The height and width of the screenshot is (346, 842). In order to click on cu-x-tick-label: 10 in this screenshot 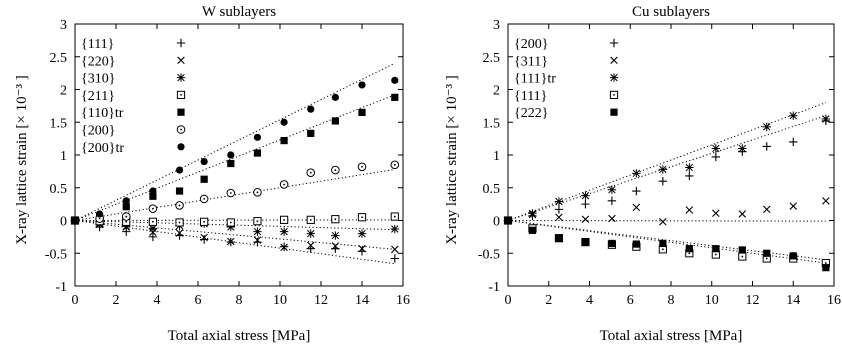, I will do `click(712, 300)`.